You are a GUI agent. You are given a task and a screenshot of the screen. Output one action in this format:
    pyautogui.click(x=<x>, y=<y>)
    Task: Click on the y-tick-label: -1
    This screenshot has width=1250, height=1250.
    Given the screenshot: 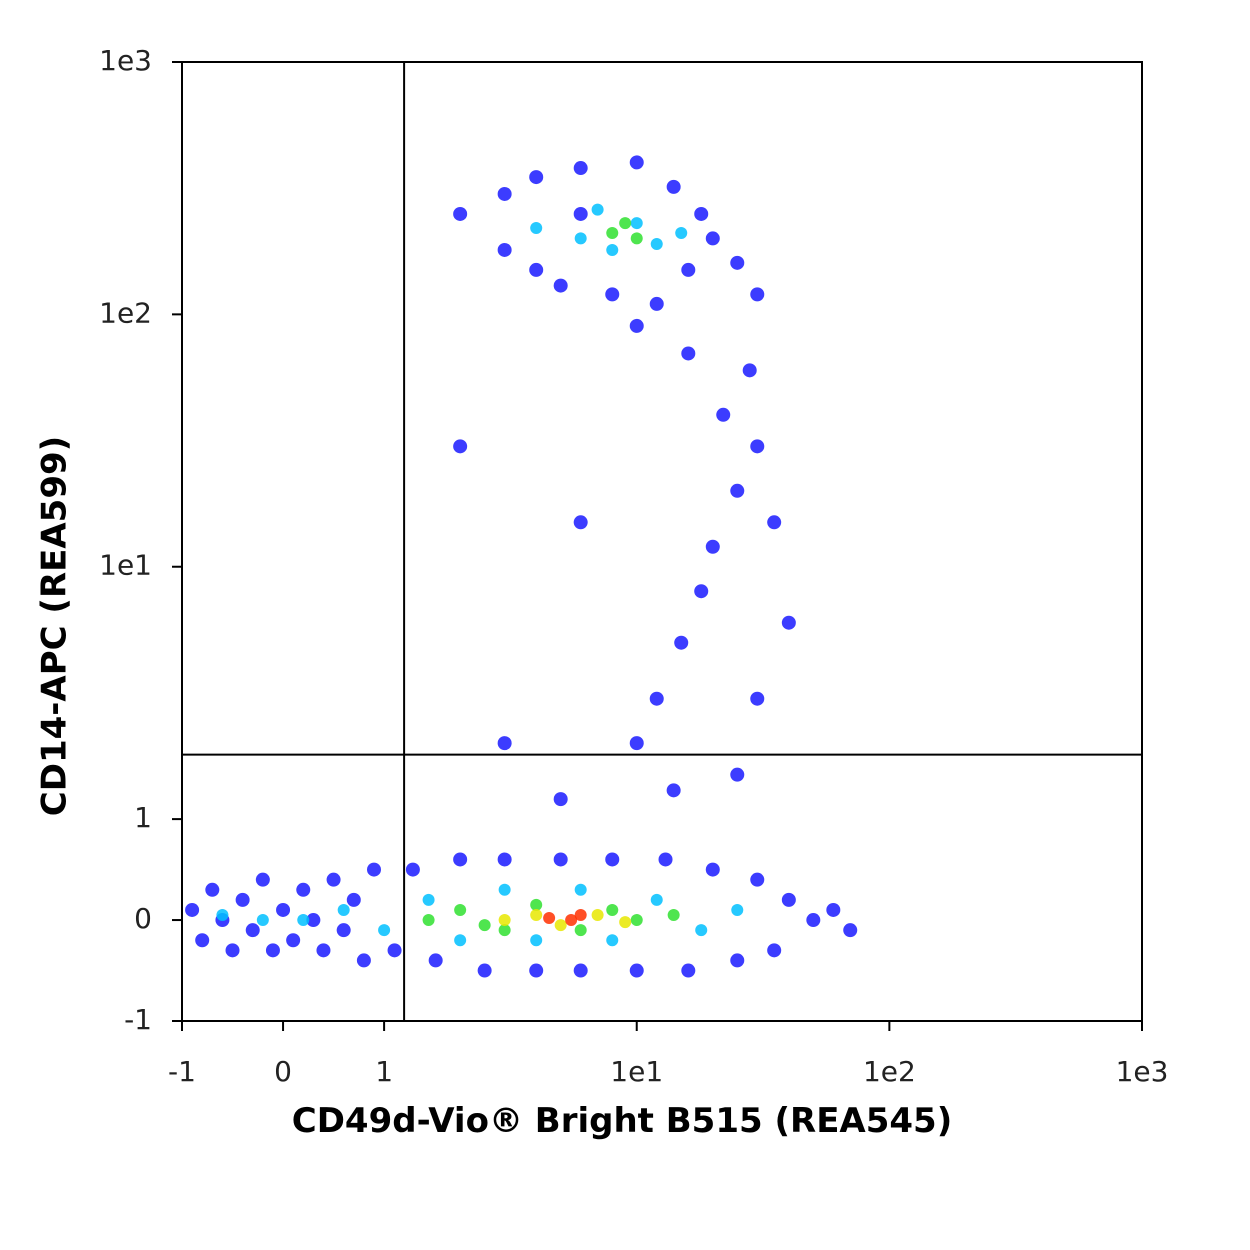 What is the action you would take?
    pyautogui.click(x=138, y=1019)
    